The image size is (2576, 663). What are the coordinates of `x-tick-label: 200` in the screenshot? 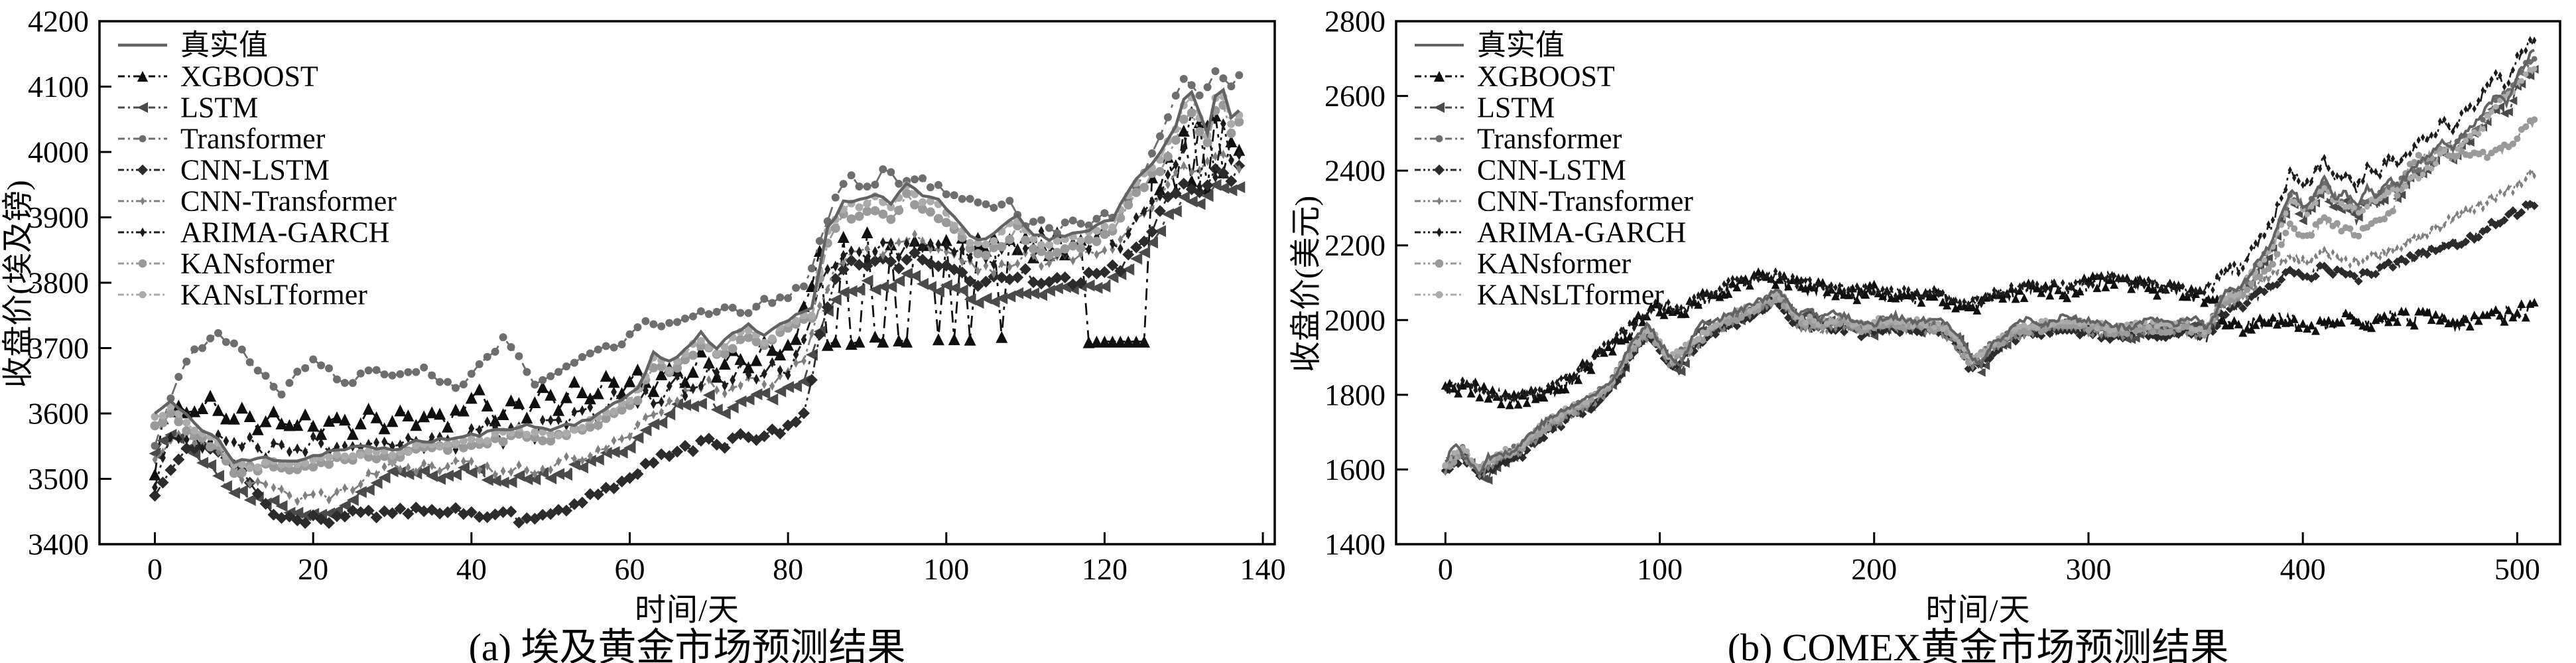 It's located at (1874, 569).